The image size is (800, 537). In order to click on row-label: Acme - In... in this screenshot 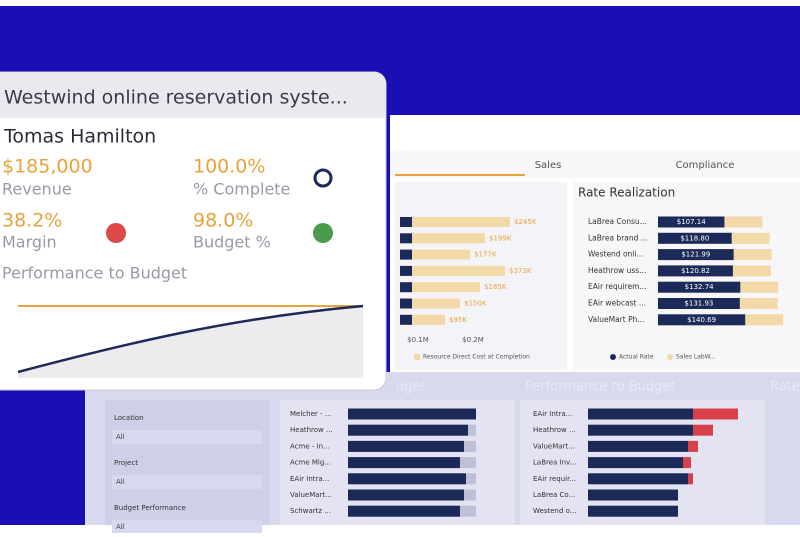, I will do `click(310, 446)`.